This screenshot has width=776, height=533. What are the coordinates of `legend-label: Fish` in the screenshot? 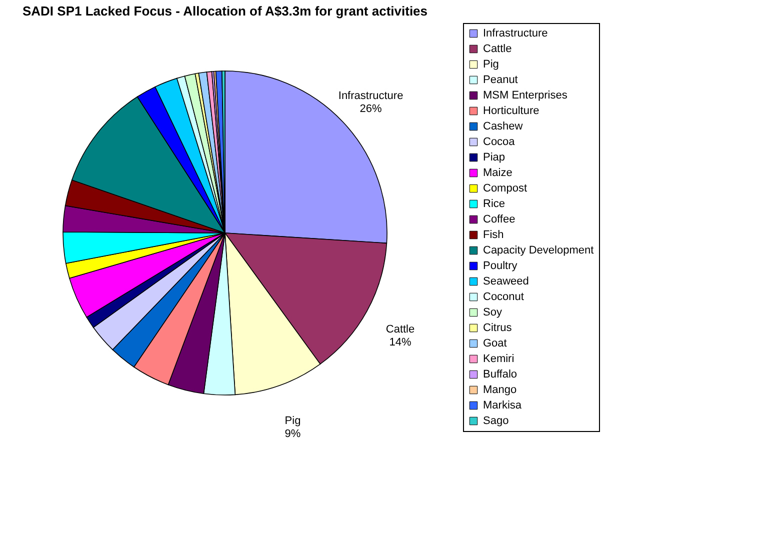 It's located at (493, 235).